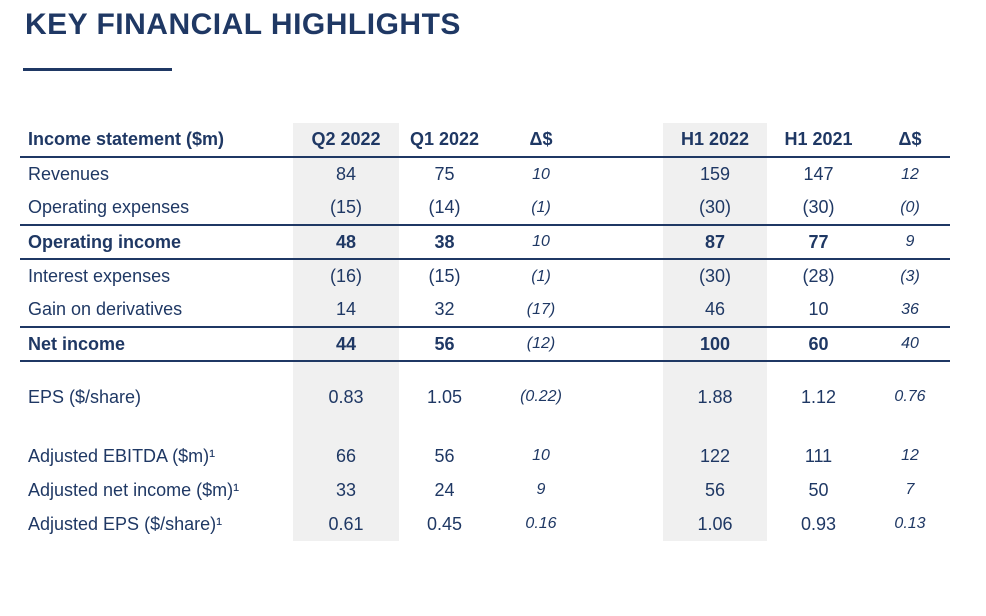 Image resolution: width=986 pixels, height=616 pixels. What do you see at coordinates (541, 523) in the screenshot?
I see `delta-cell: 0.16` at bounding box center [541, 523].